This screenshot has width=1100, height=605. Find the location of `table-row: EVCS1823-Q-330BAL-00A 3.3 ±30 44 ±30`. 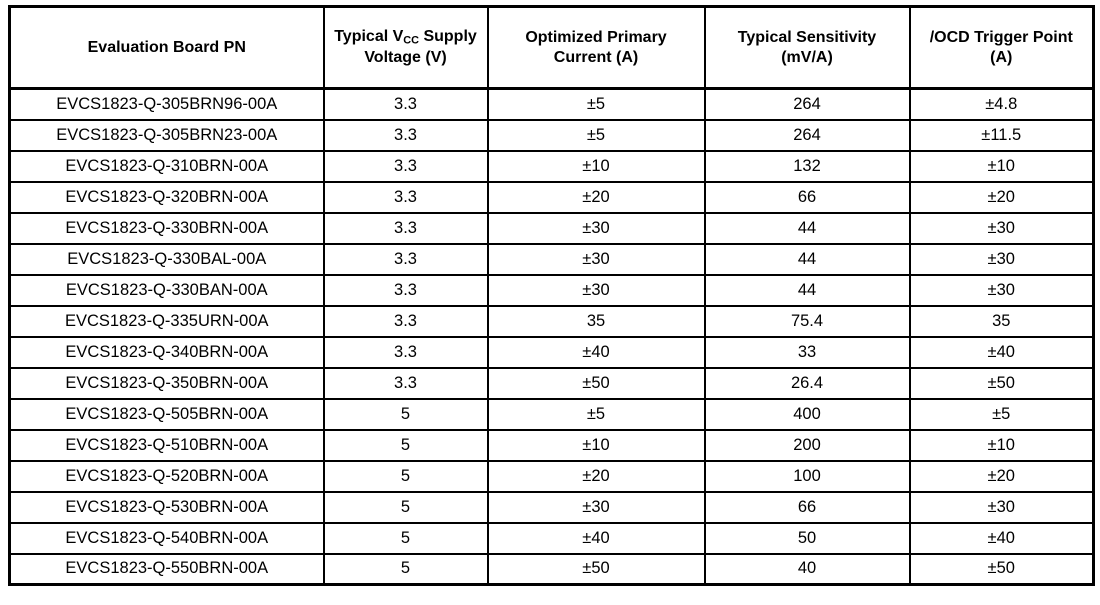

table-row: EVCS1823-Q-330BAL-00A 3.3 ±30 44 ±30 is located at coordinates (551, 259).